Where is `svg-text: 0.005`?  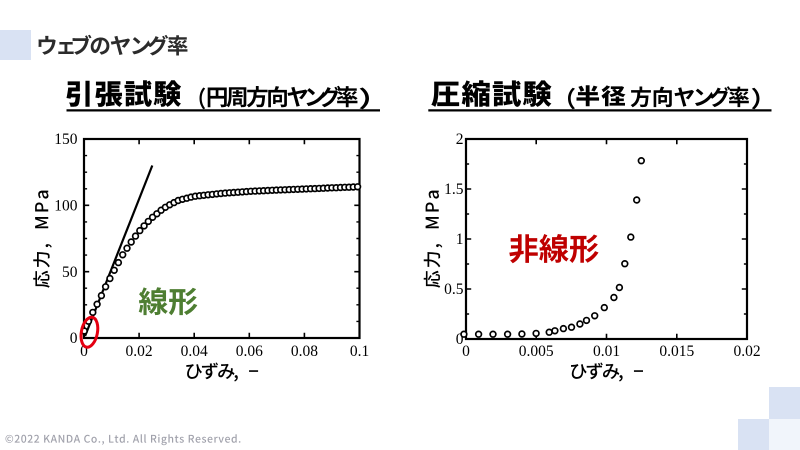 svg-text: 0.005 is located at coordinates (536, 351).